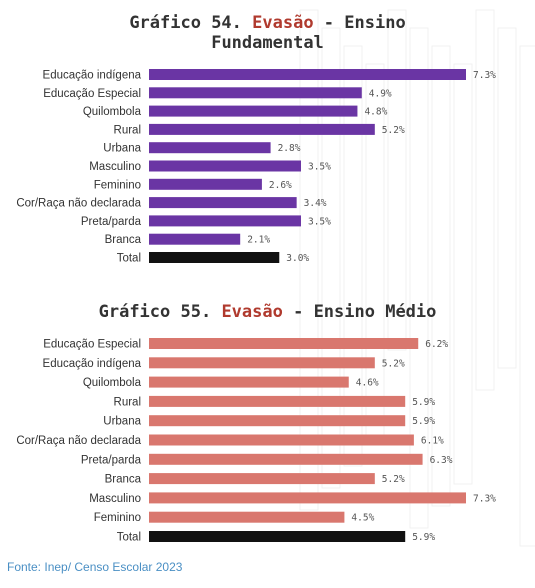  Describe the element at coordinates (362, 518) in the screenshot. I see `value-label: 4.5%` at that location.